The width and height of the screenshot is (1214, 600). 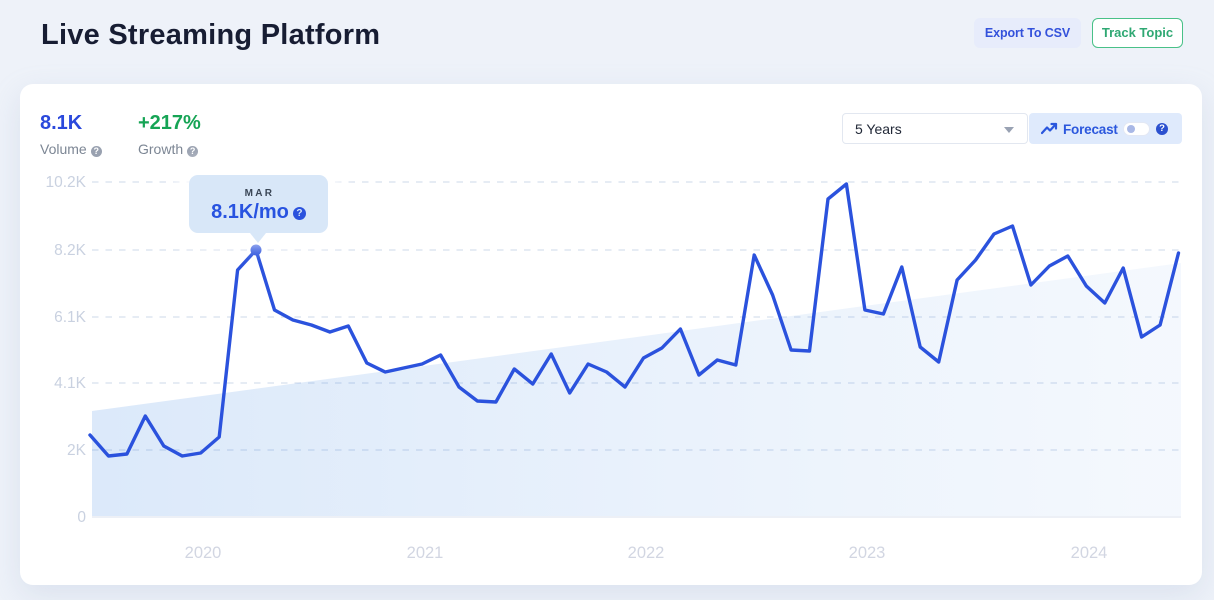 I want to click on svg-text: 2K, so click(x=77, y=450).